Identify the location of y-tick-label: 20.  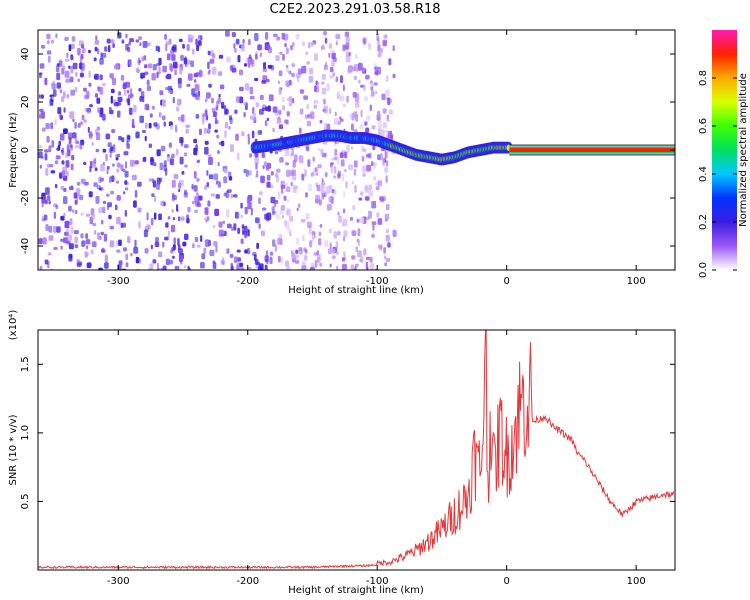
(25, 102).